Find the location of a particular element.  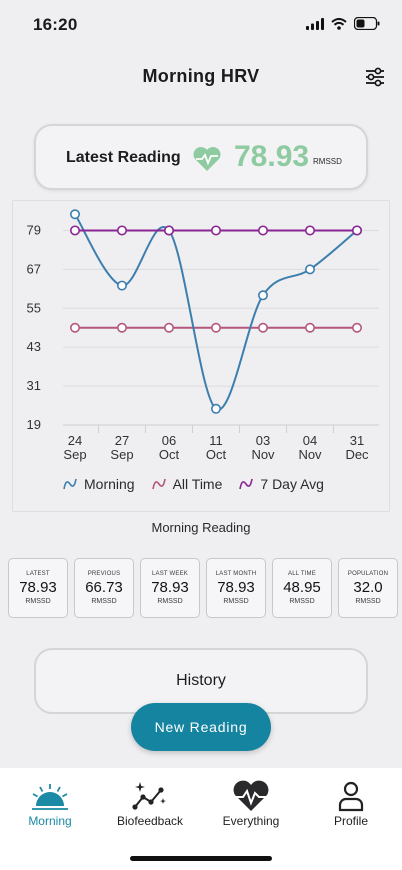

stat-card-last-month: LAST MONTH 78.93 RMSSD is located at coordinates (236, 588).